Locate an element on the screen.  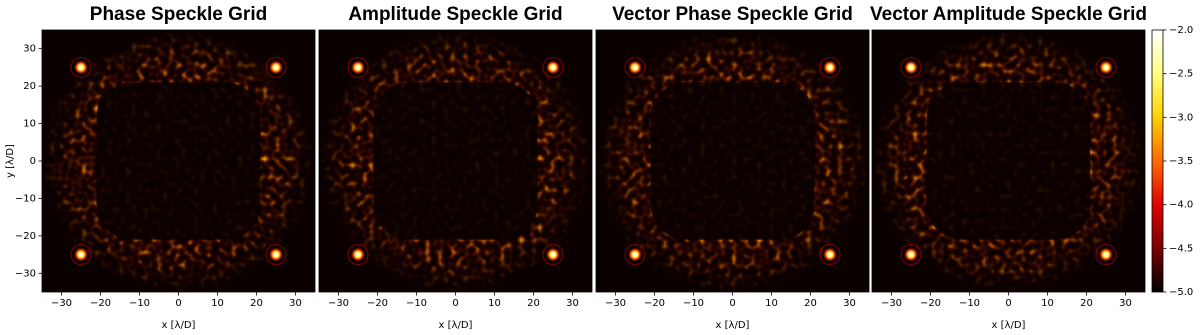
colorbar-tick-label: −2.0 is located at coordinates (1181, 30).